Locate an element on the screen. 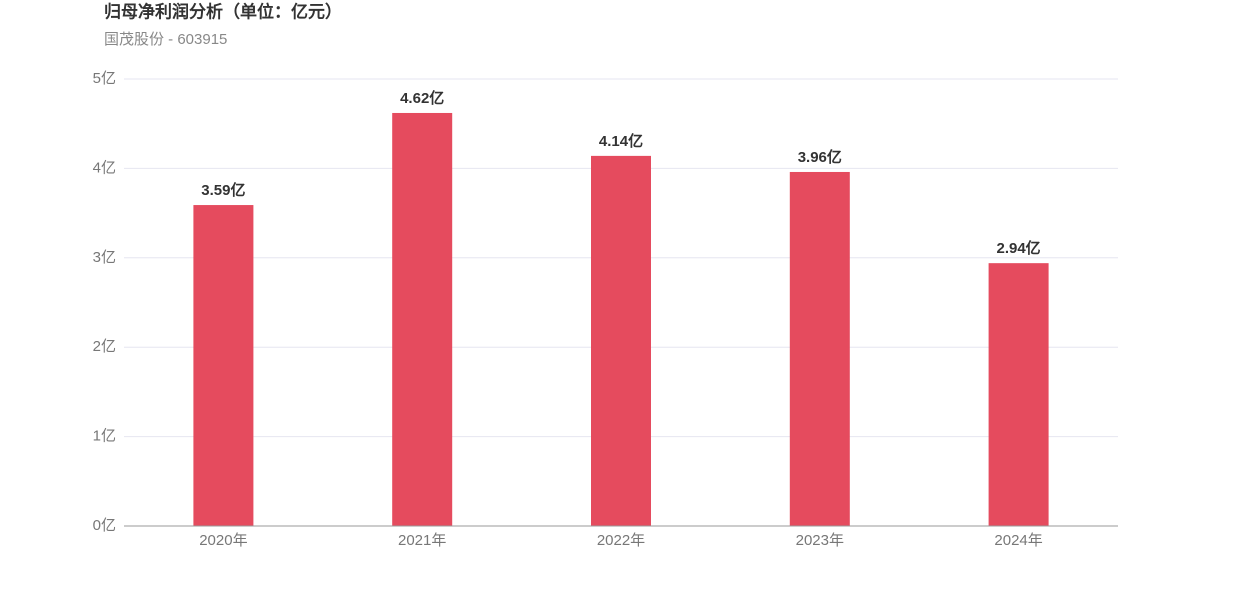 Image resolution: width=1242 pixels, height=596 pixels. y-tick-label: 4亿 is located at coordinates (104, 167).